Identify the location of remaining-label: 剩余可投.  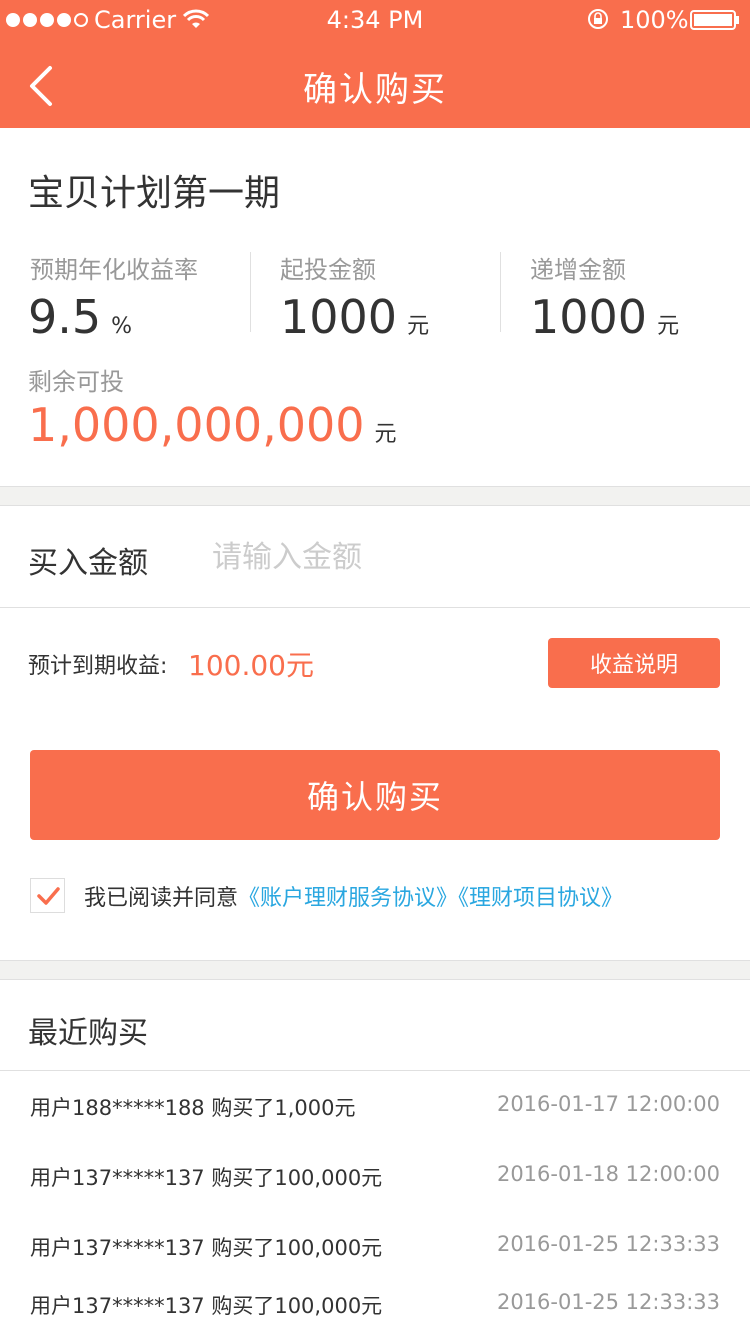
(76, 382).